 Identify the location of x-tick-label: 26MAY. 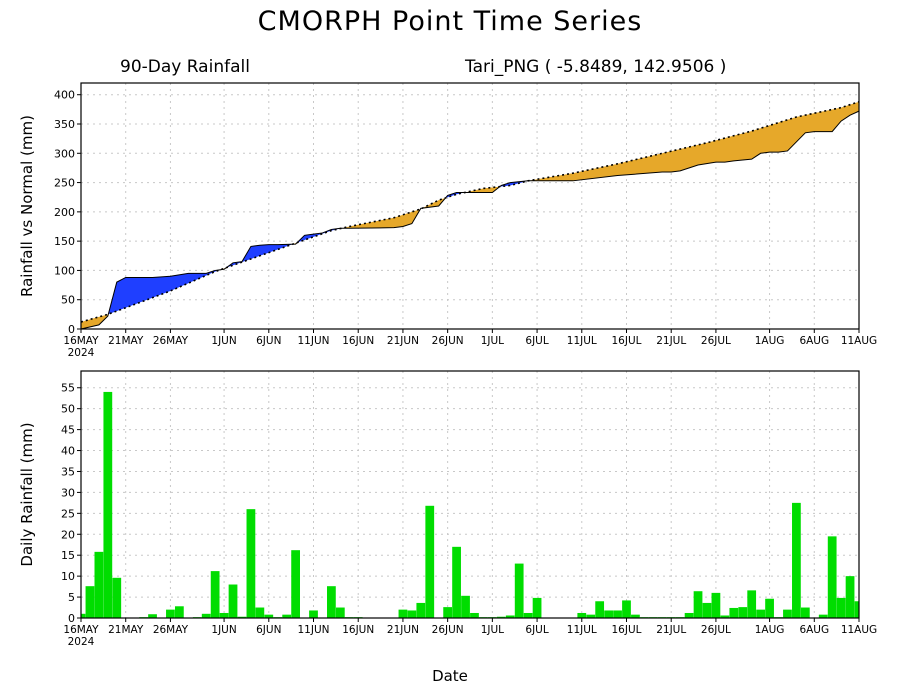
(171, 341).